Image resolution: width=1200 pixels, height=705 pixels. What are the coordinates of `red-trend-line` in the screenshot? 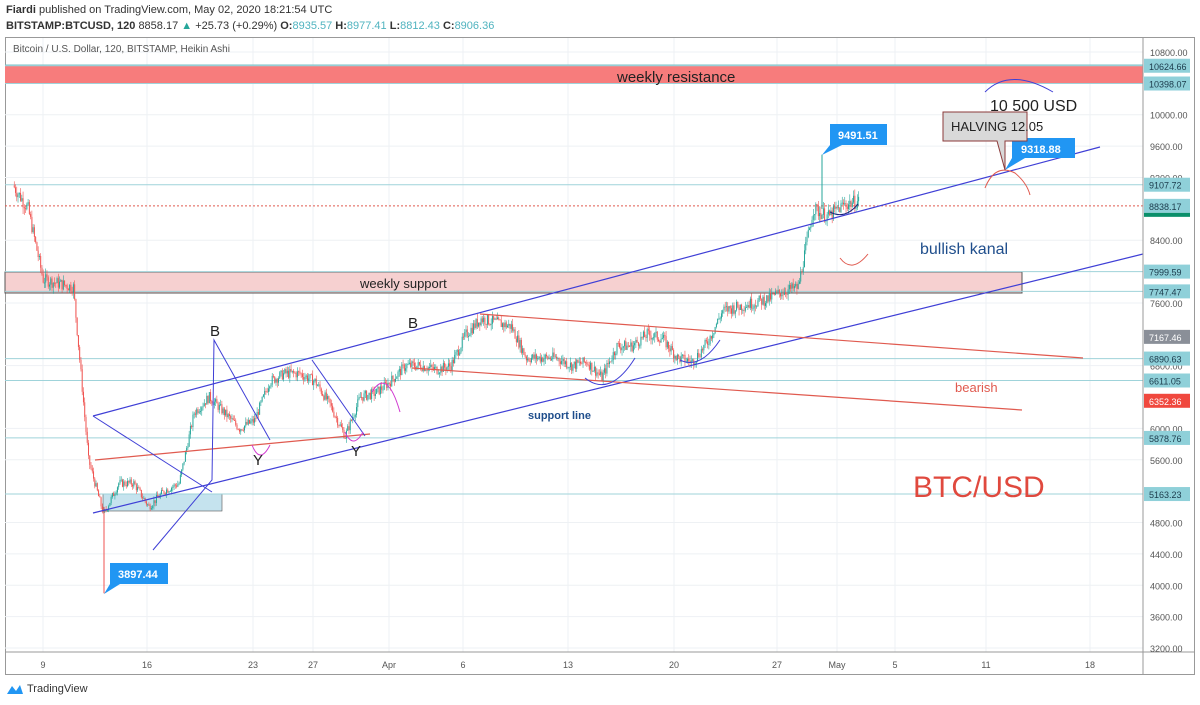 It's located at (232, 447).